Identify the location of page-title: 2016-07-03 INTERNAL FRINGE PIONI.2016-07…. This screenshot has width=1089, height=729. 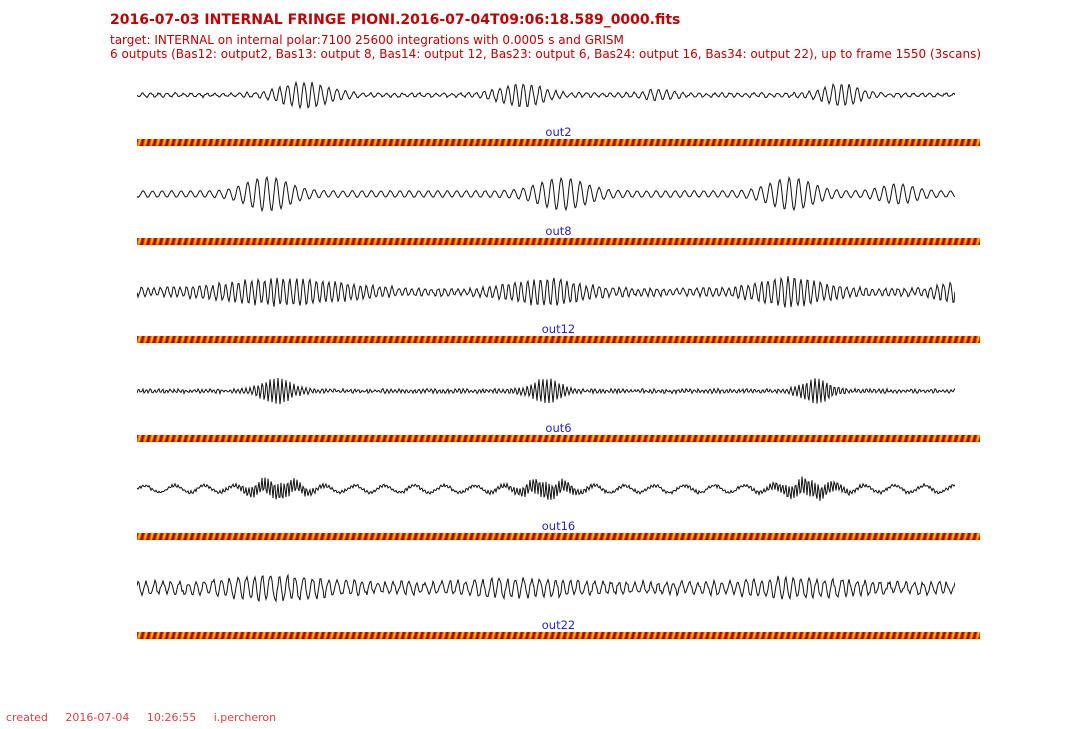
(395, 20).